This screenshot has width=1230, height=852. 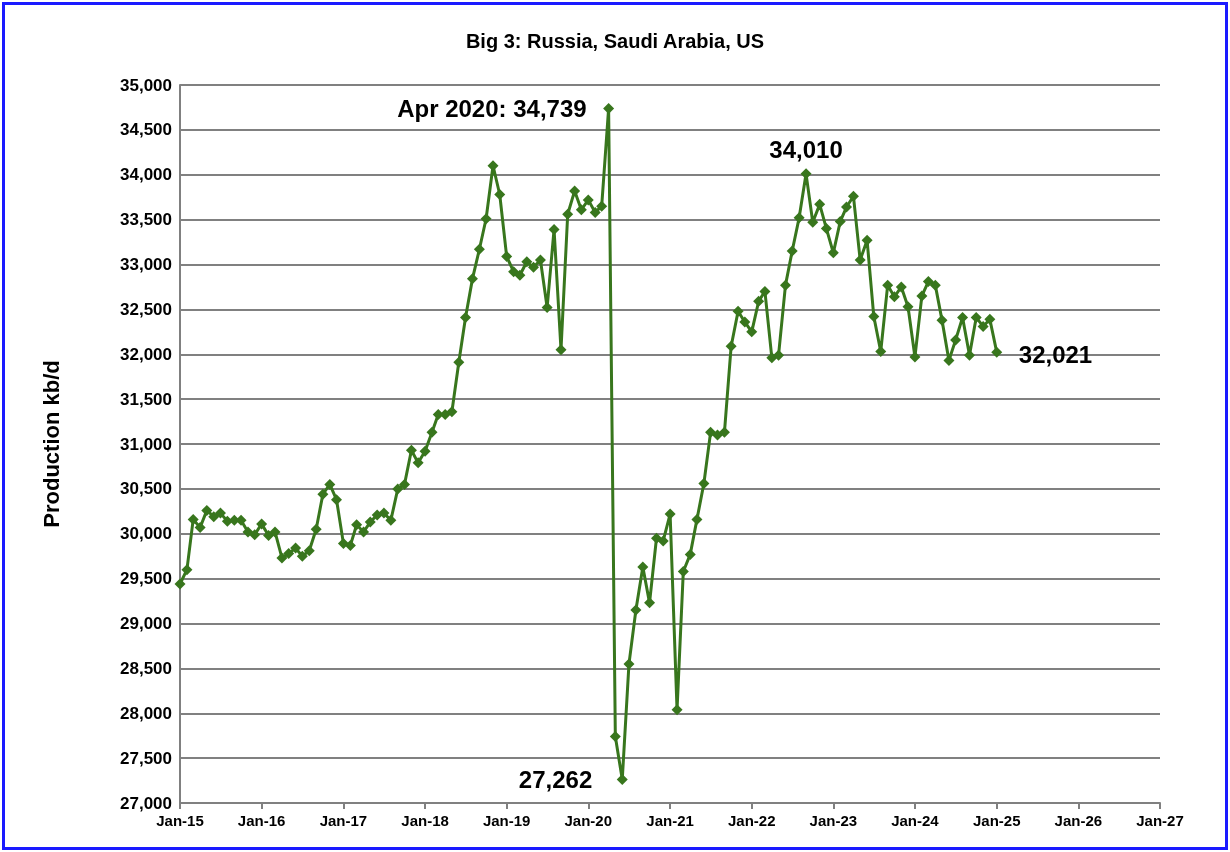 I want to click on x-tick-label: Jan-22, so click(x=751, y=820).